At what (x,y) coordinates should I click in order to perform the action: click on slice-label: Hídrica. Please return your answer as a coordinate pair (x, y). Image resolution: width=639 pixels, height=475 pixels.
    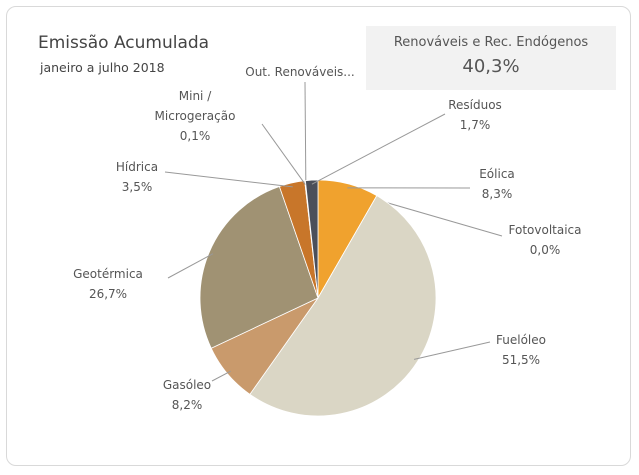
    Looking at the image, I should click on (137, 167).